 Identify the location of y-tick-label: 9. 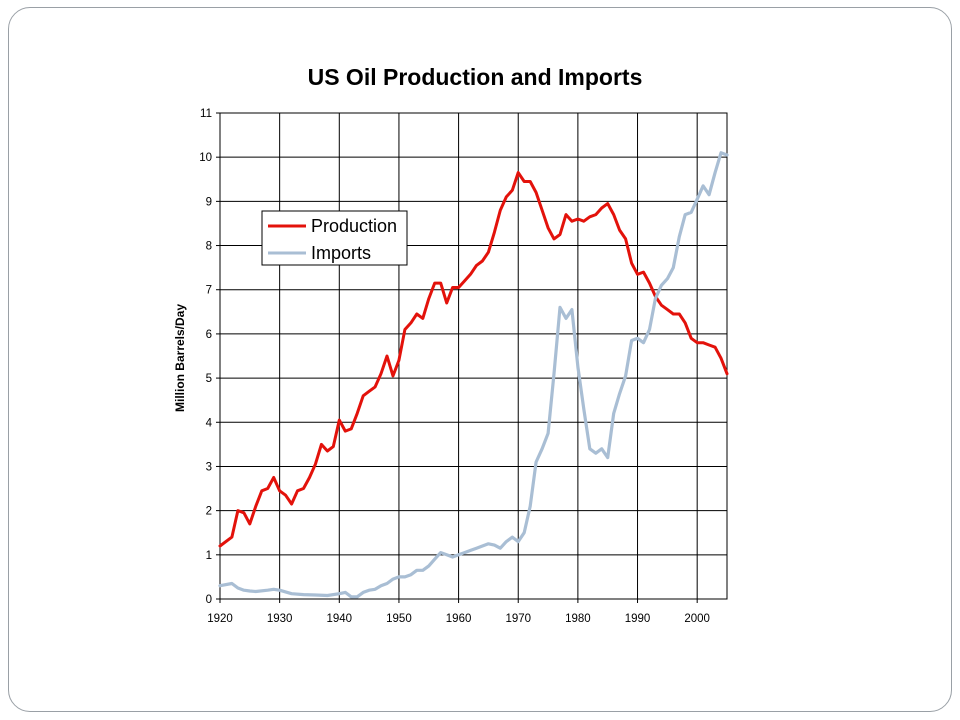
(209, 202).